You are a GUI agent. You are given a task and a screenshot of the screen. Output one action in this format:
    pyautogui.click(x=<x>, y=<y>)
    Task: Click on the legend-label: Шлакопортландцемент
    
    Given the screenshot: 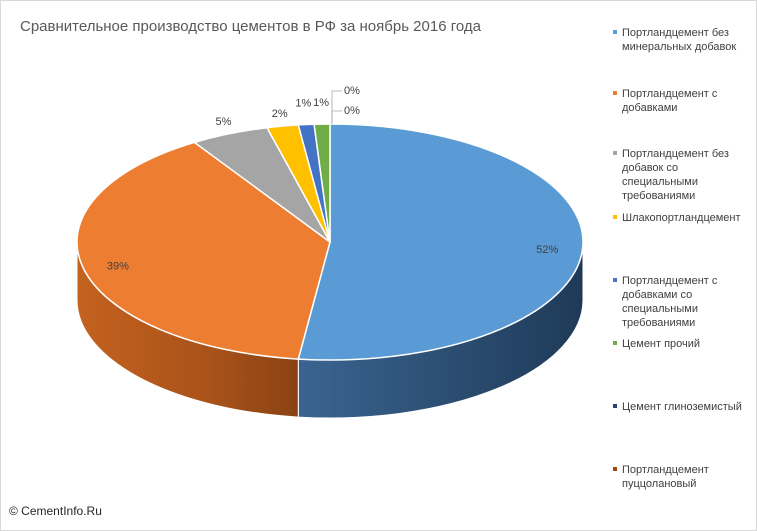 What is the action you would take?
    pyautogui.click(x=681, y=218)
    